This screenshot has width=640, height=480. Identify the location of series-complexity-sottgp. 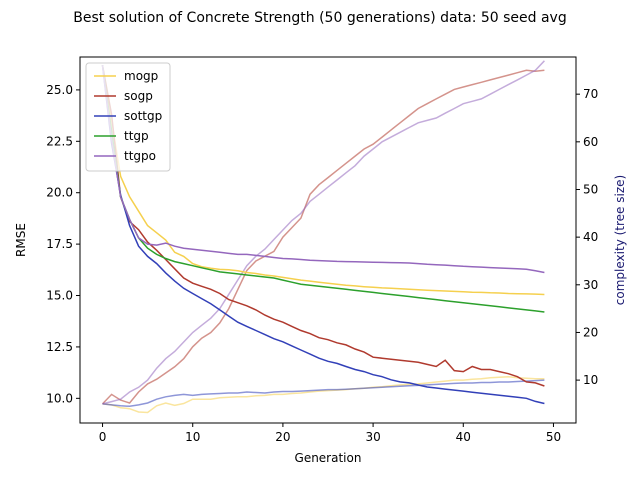
(323, 393).